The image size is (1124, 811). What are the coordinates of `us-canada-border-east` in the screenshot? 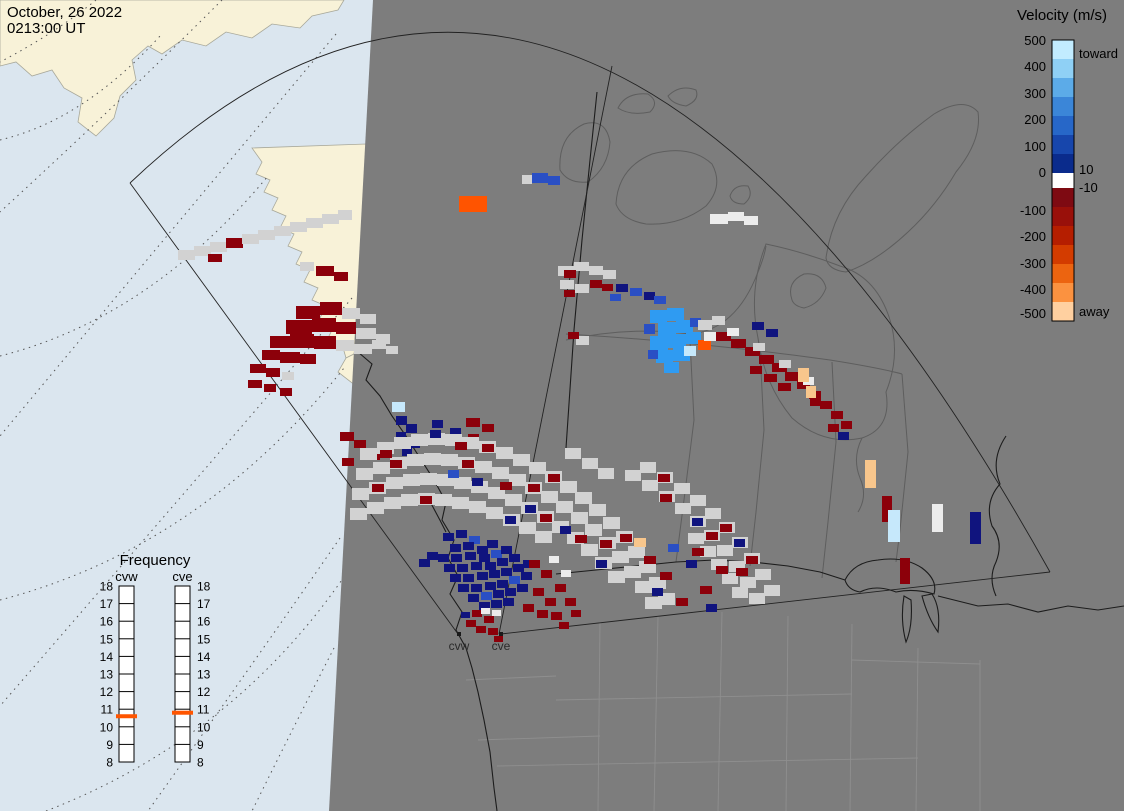 It's located at (1030, 604).